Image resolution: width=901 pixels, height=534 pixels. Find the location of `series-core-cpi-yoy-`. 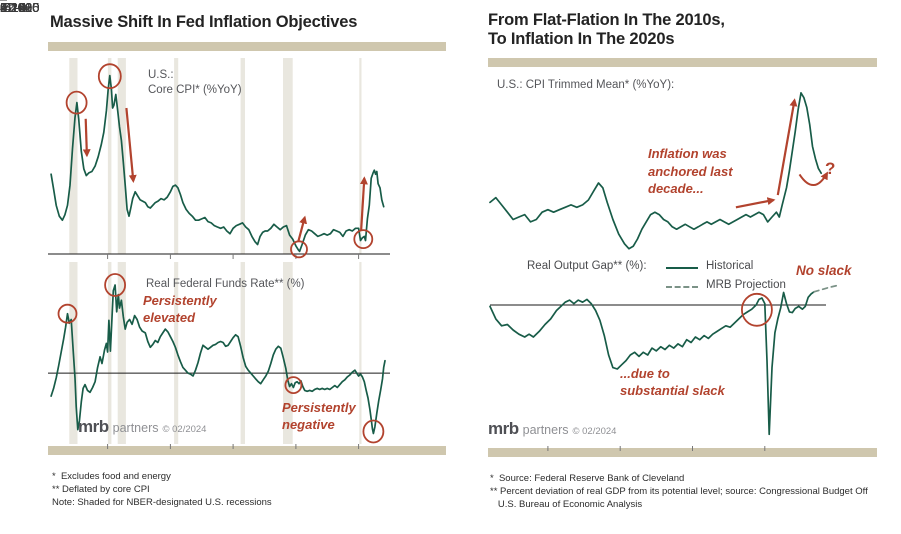

series-core-cpi-yoy- is located at coordinates (217, 163).